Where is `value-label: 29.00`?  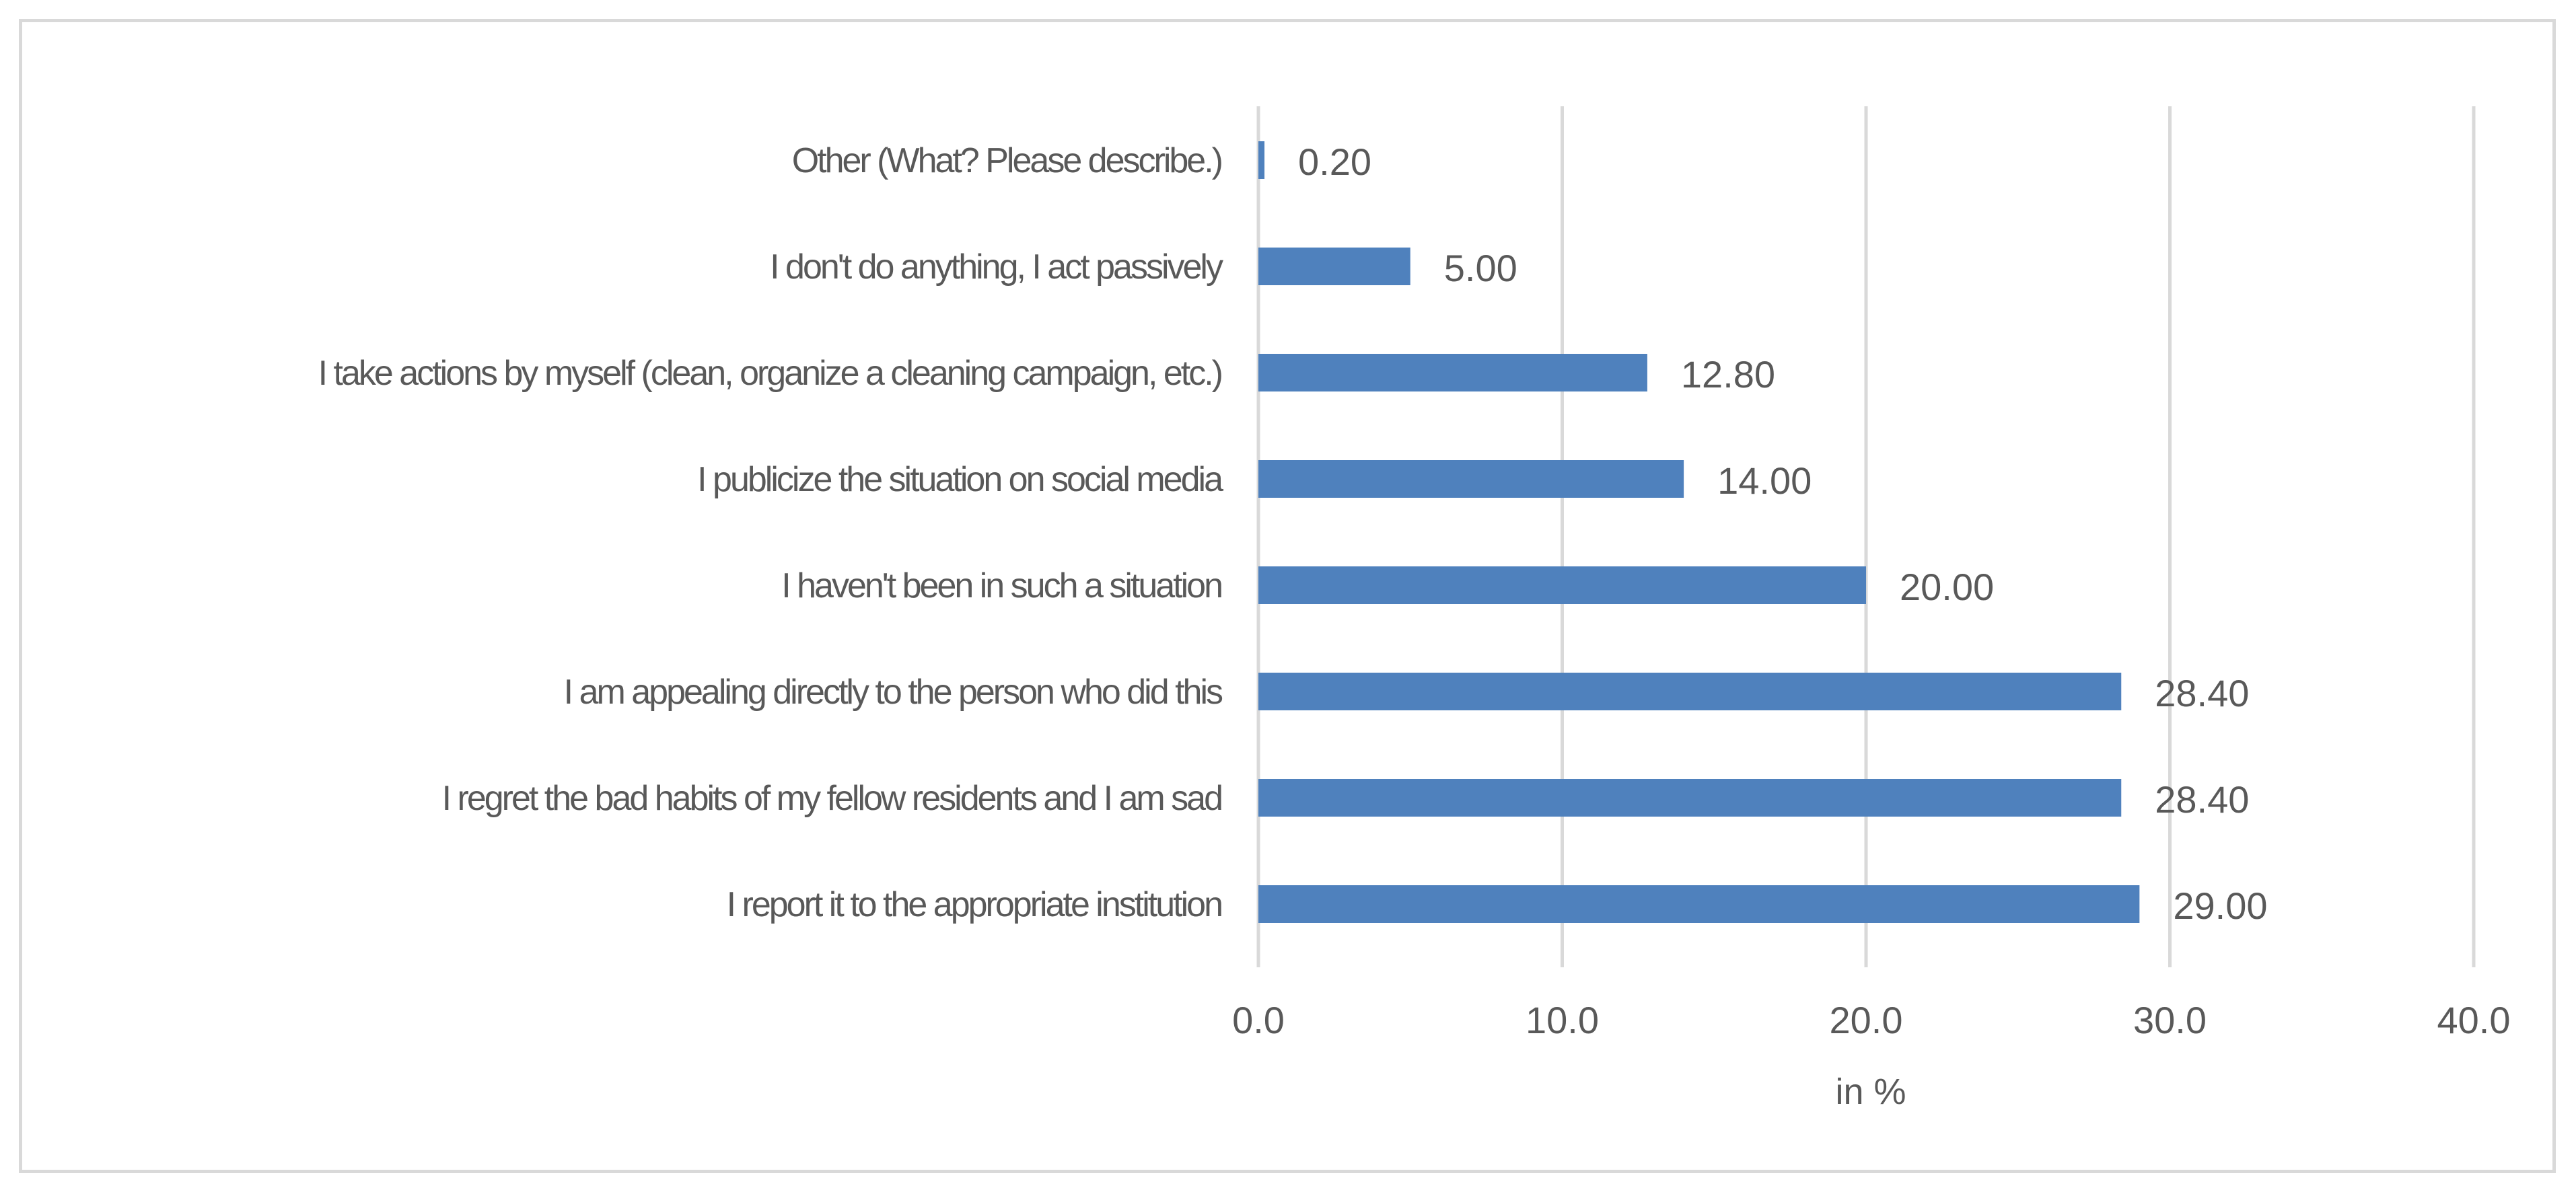
value-label: 29.00 is located at coordinates (2220, 906).